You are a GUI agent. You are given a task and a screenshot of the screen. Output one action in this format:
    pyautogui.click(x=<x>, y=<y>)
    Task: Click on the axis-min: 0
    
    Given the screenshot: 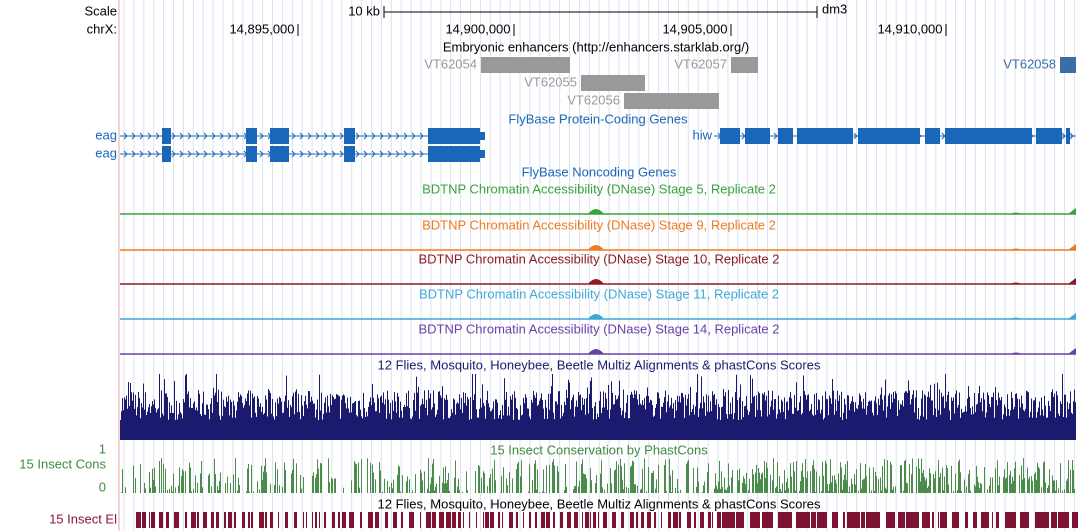 What is the action you would take?
    pyautogui.click(x=102, y=486)
    